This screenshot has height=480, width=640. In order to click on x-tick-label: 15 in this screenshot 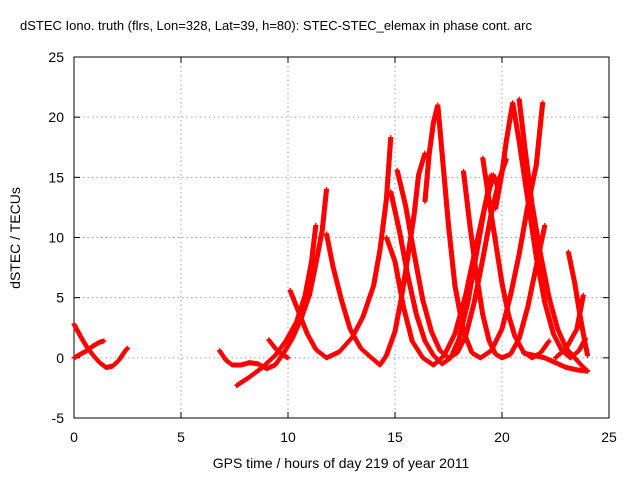, I will do `click(395, 437)`.